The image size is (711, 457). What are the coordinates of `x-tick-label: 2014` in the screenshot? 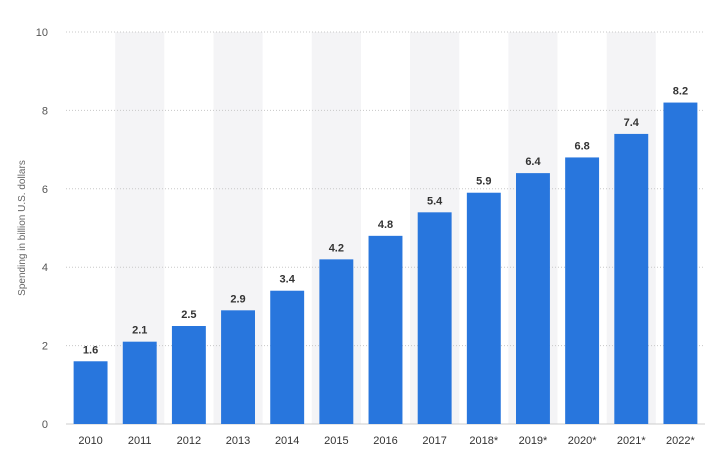 It's located at (287, 441).